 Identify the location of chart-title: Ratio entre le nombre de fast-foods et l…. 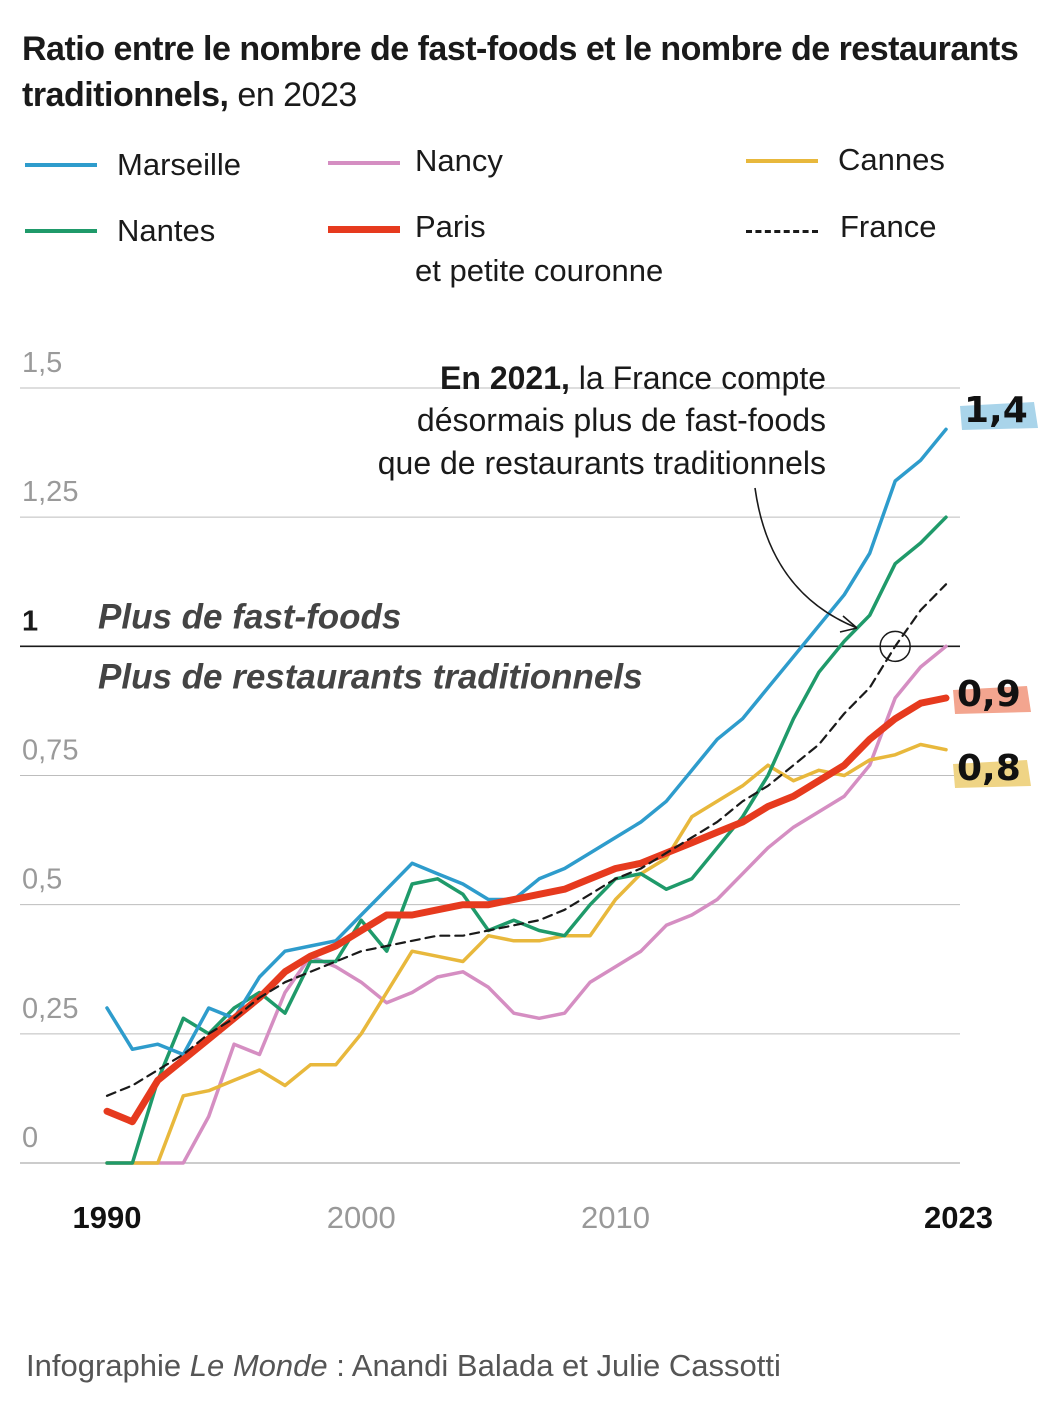
(522, 72).